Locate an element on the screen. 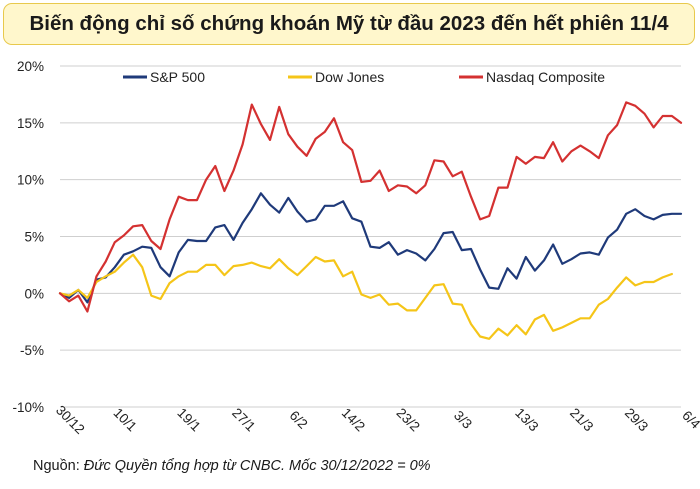 Image resolution: width=700 pixels, height=489 pixels. y-tick-label: -5% is located at coordinates (32, 350).